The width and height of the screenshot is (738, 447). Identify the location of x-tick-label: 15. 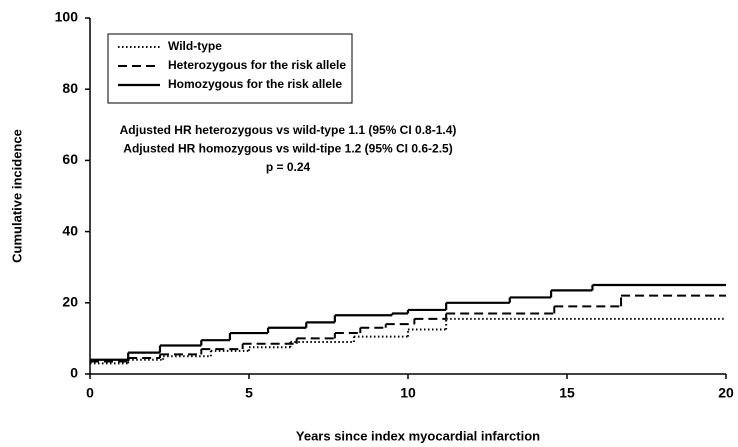
(567, 393).